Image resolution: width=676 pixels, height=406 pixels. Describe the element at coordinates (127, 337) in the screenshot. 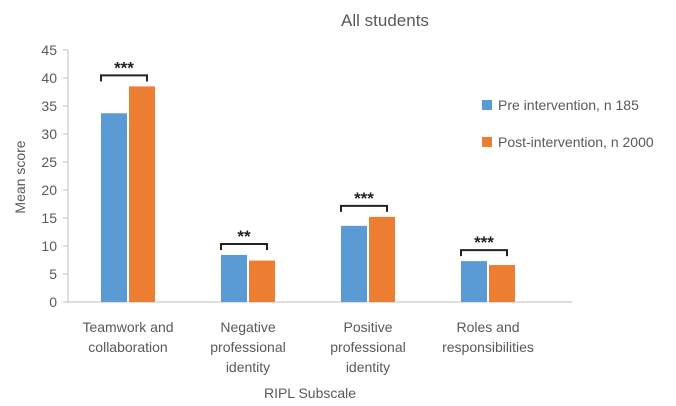

I see `category-label: Teamwork and collaboration` at that location.